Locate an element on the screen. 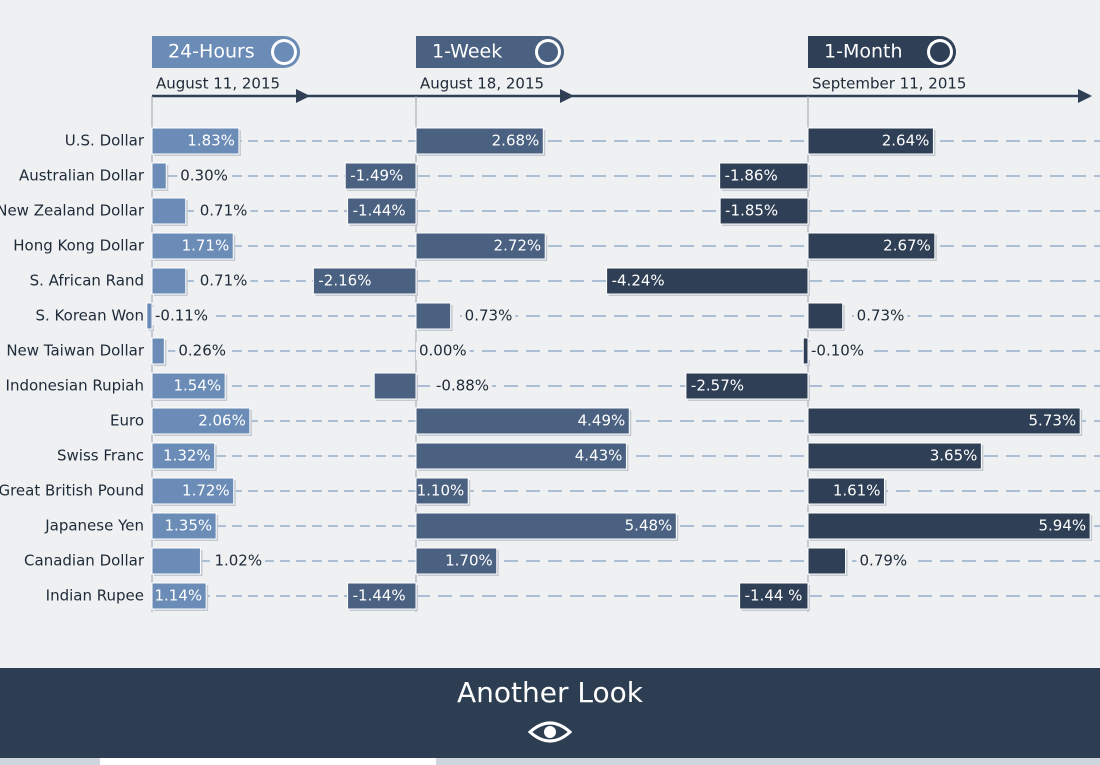  value-label: 5.73% is located at coordinates (1053, 421).